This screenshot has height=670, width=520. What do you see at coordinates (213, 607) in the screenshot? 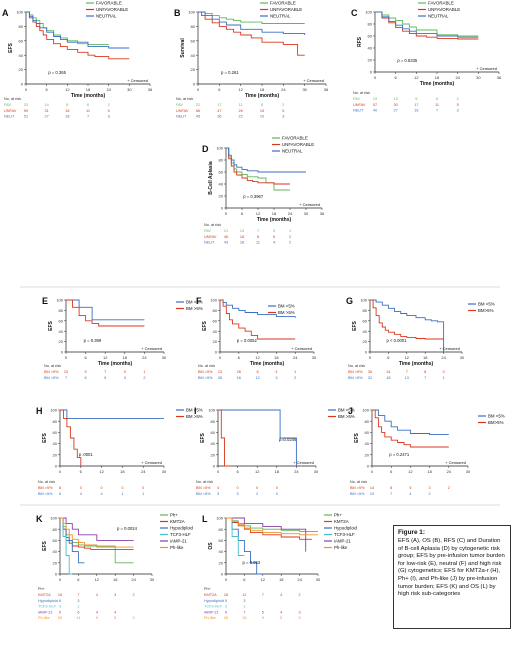
I see `risk-row-label: TCF3-HLF` at bounding box center [213, 607].